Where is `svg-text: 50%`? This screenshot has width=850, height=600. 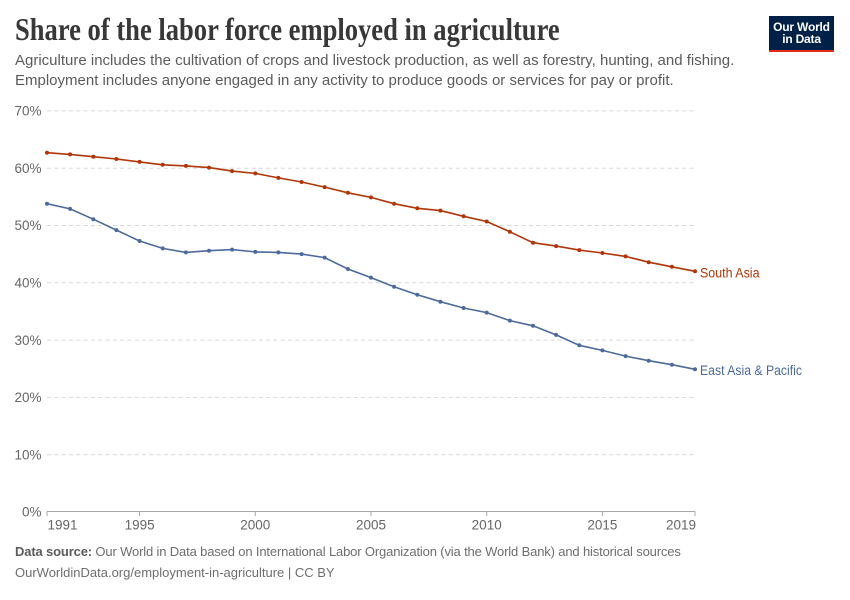 svg-text: 50% is located at coordinates (27, 225).